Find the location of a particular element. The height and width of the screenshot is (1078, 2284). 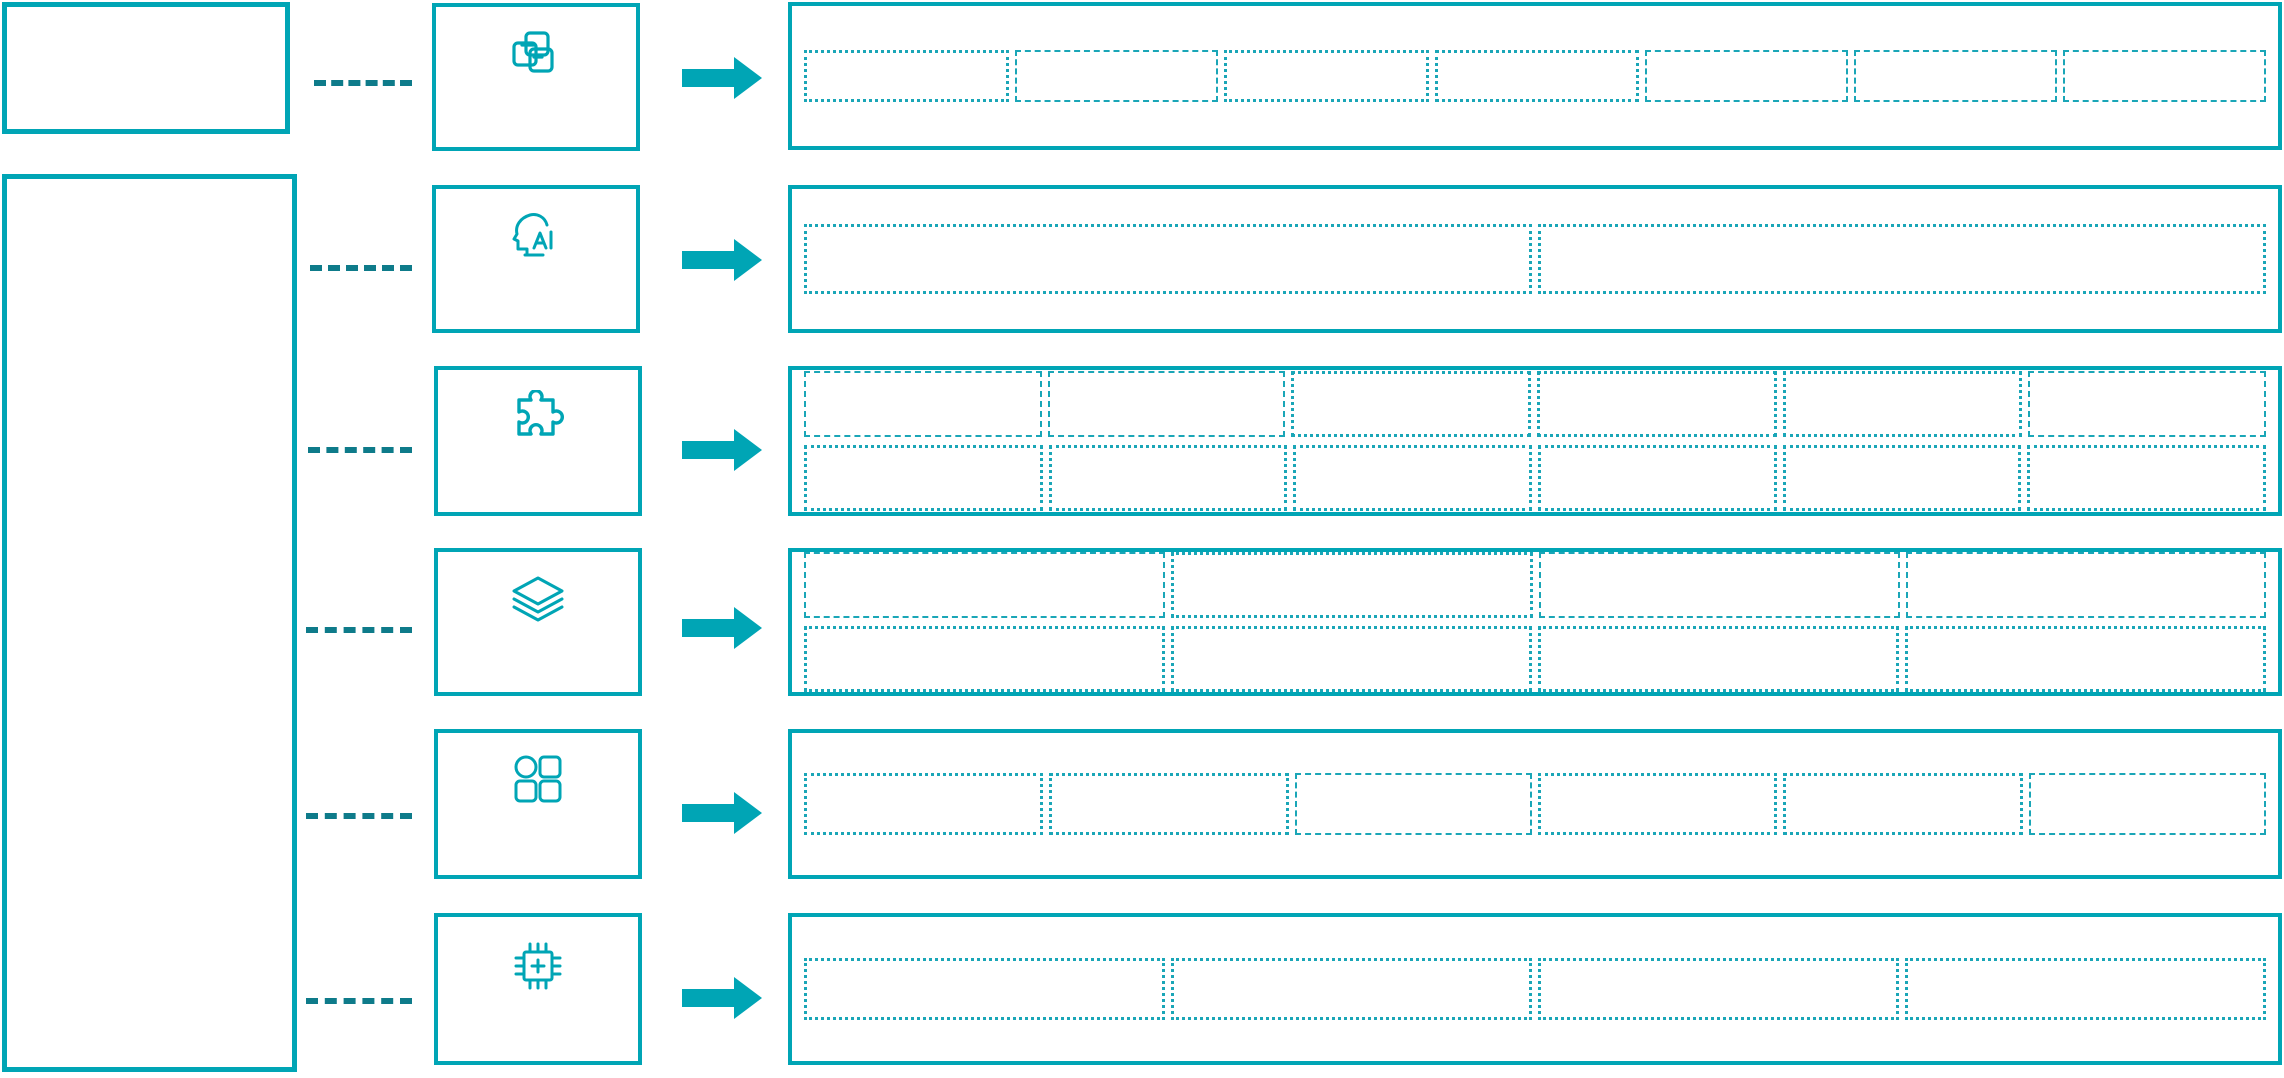

ai-head-icon is located at coordinates (536, 237).